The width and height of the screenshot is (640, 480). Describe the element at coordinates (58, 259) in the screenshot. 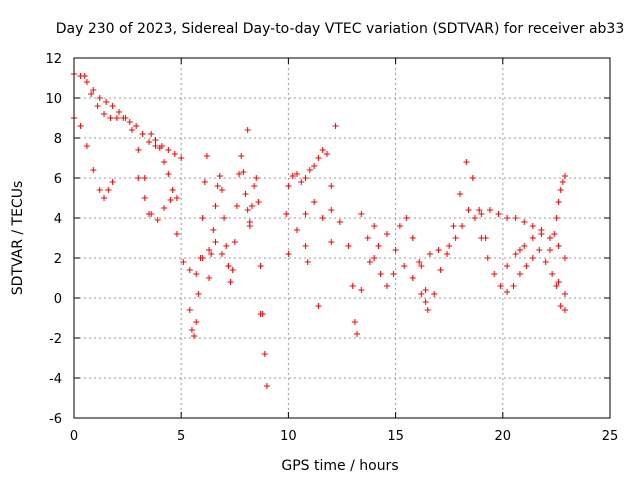

I see `y-tick-label: 2` at that location.